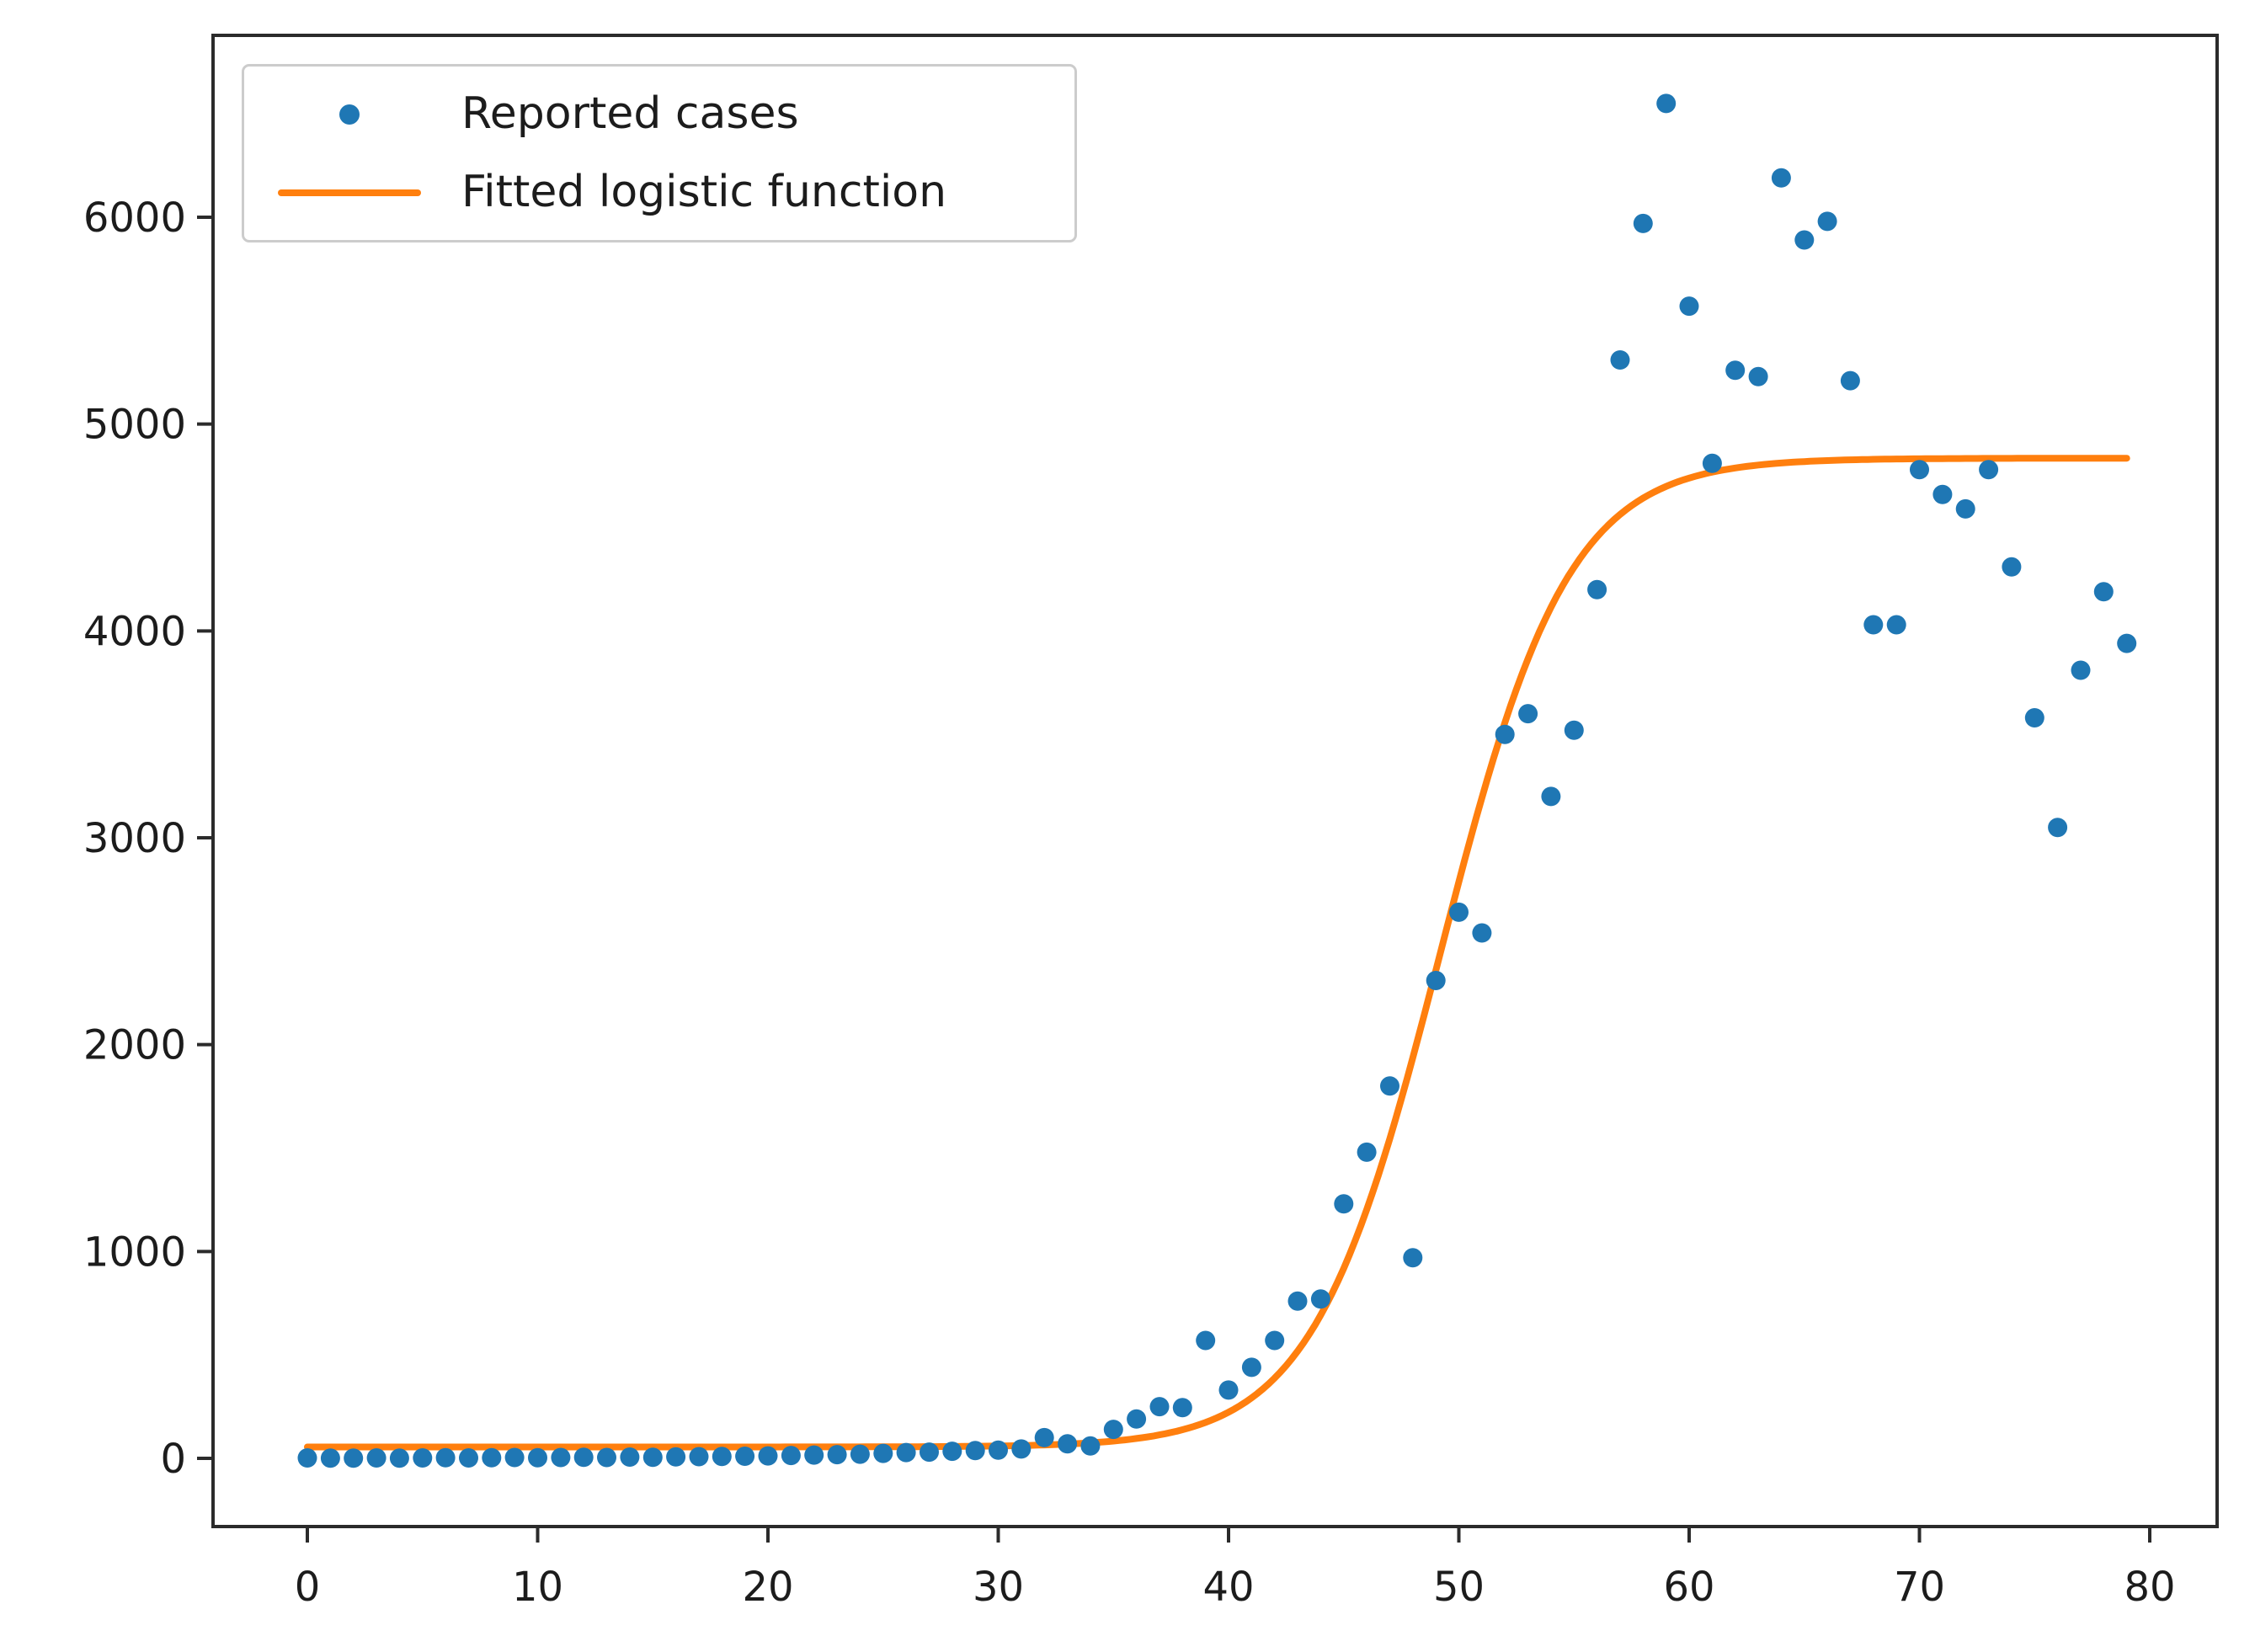 This screenshot has width=2255, height=1652. What do you see at coordinates (998, 1587) in the screenshot?
I see `x-tick-label: 30` at bounding box center [998, 1587].